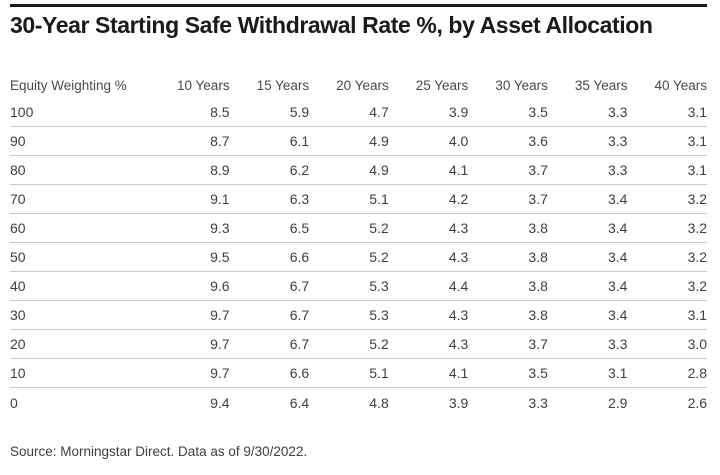 The height and width of the screenshot is (475, 720). Describe the element at coordinates (18, 257) in the screenshot. I see `equity-weighting-cell: 50` at that location.